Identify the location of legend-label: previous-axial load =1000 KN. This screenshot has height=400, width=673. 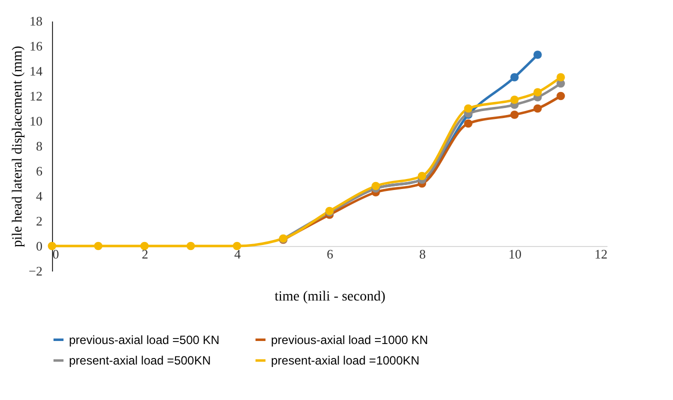
(349, 339).